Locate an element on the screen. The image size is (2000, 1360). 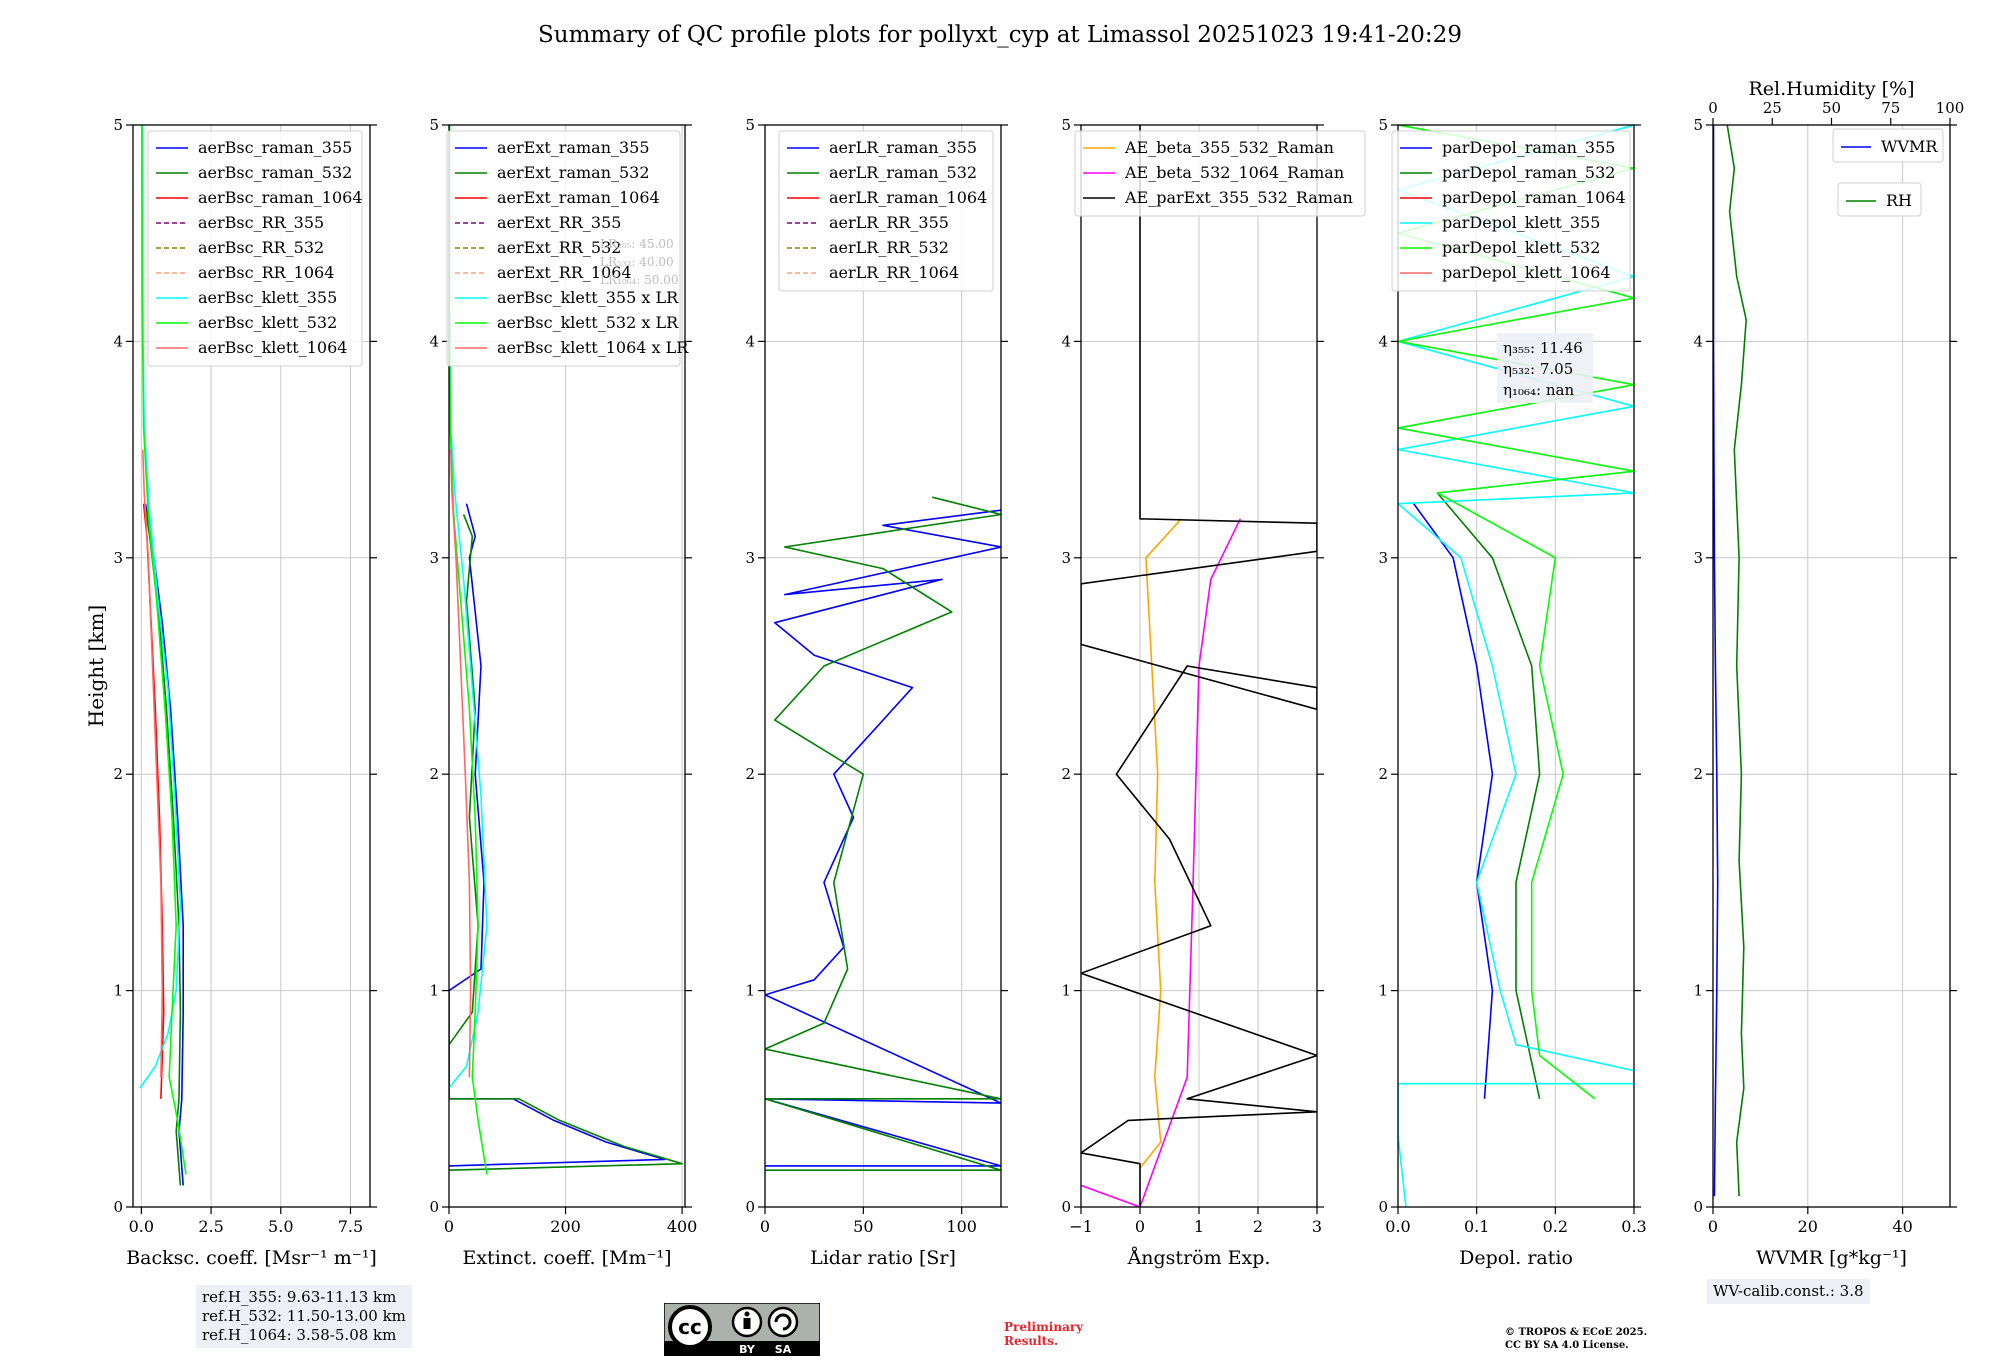
legend-label: parDepol_raman_355 is located at coordinates (1528, 147).